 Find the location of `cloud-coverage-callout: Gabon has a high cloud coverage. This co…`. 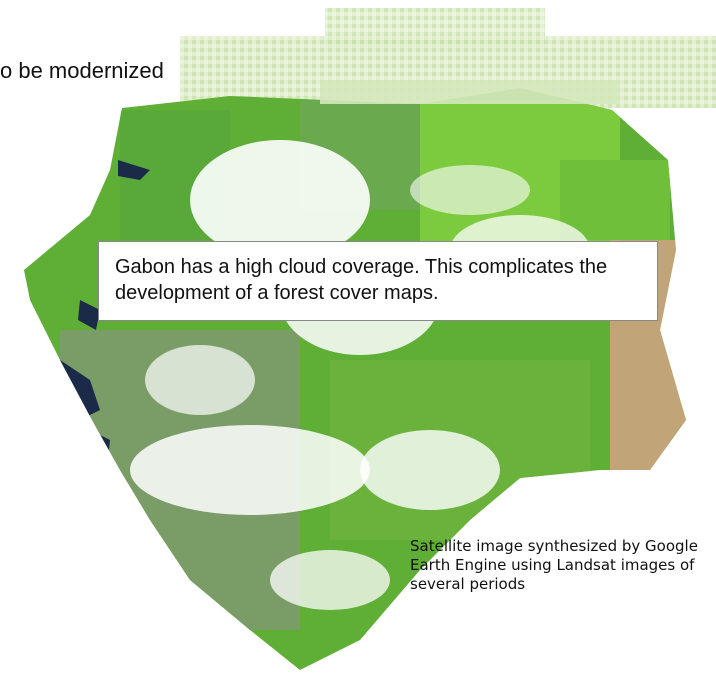

cloud-coverage-callout: Gabon has a high cloud coverage. This co… is located at coordinates (378, 281).